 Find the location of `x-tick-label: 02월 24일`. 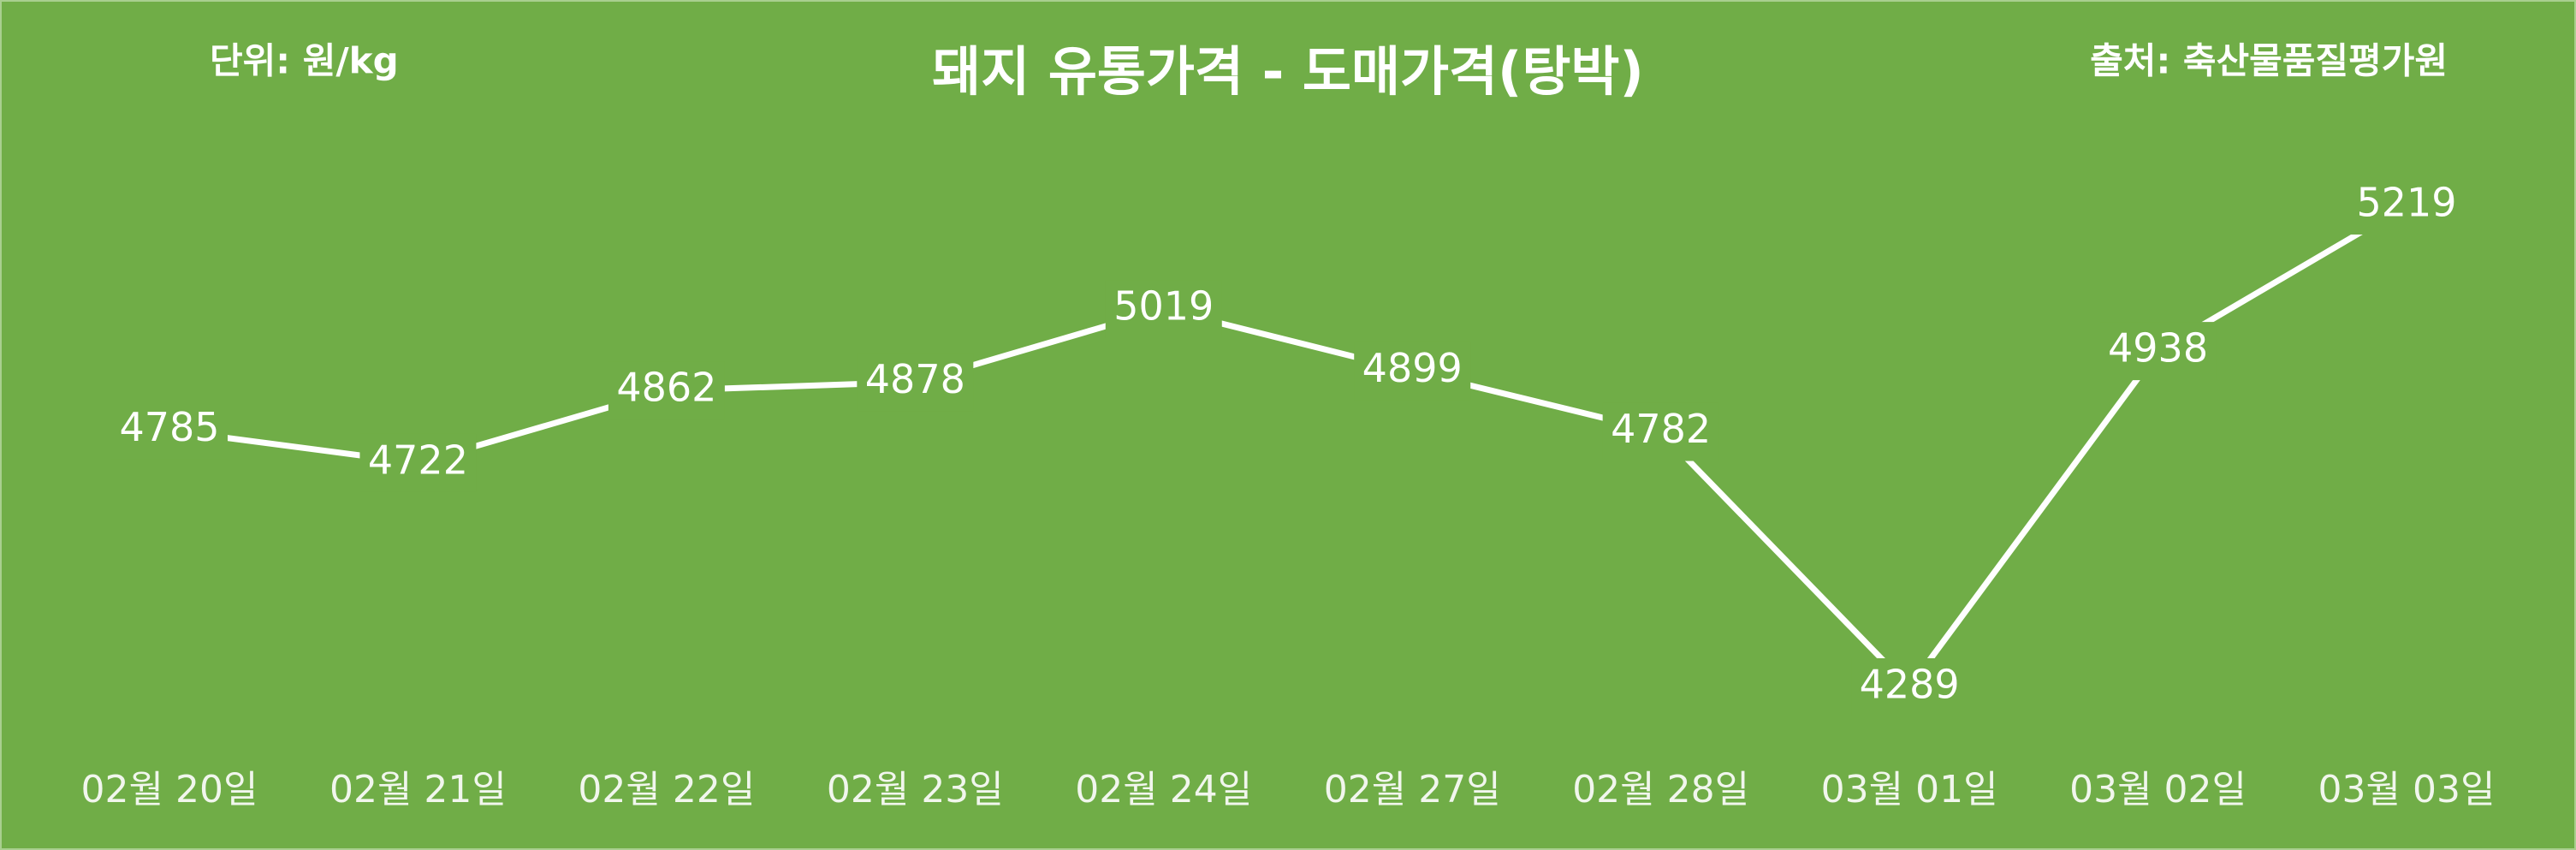

x-tick-label: 02월 24일 is located at coordinates (1163, 789).